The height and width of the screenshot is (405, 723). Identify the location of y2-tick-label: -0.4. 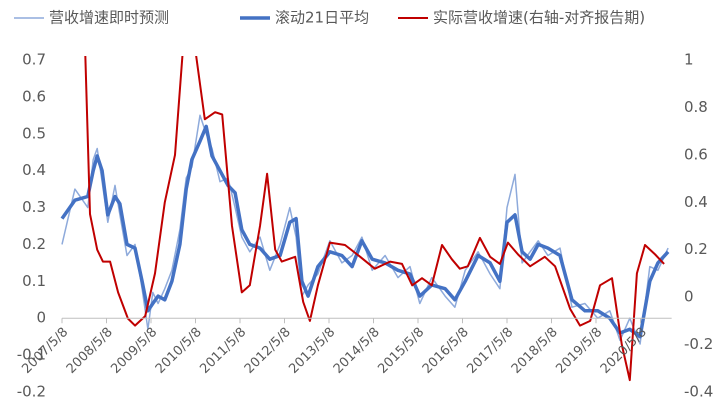
(698, 392).